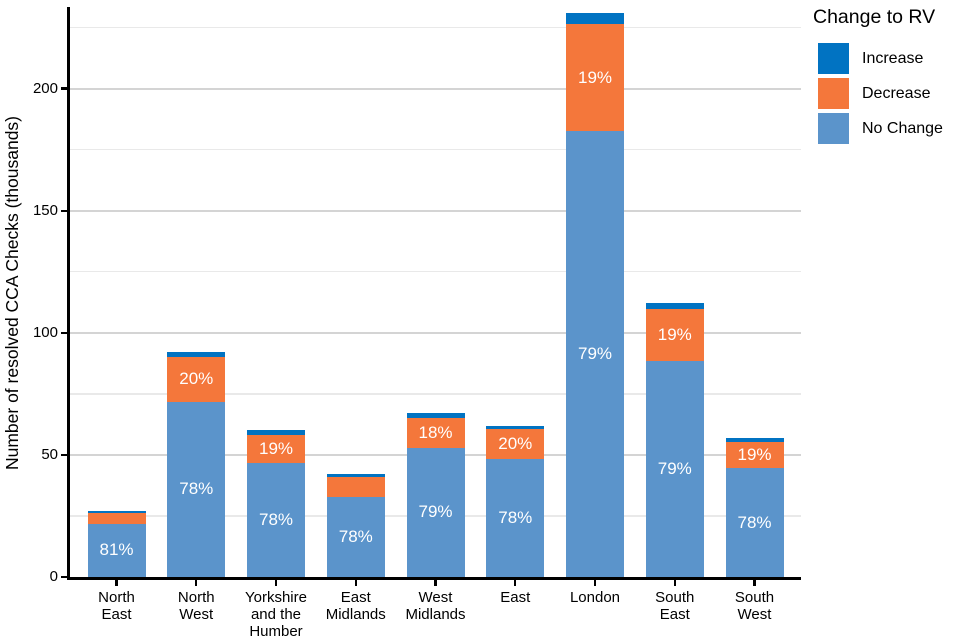 Image resolution: width=960 pixels, height=640 pixels. I want to click on x-tick-label-line: and the, so click(276, 614).